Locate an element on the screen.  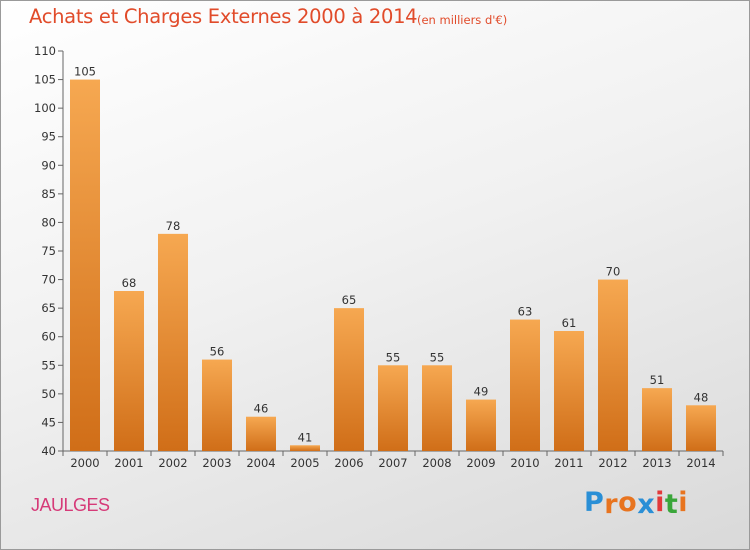
x-tick-label: 2014 is located at coordinates (700, 463).